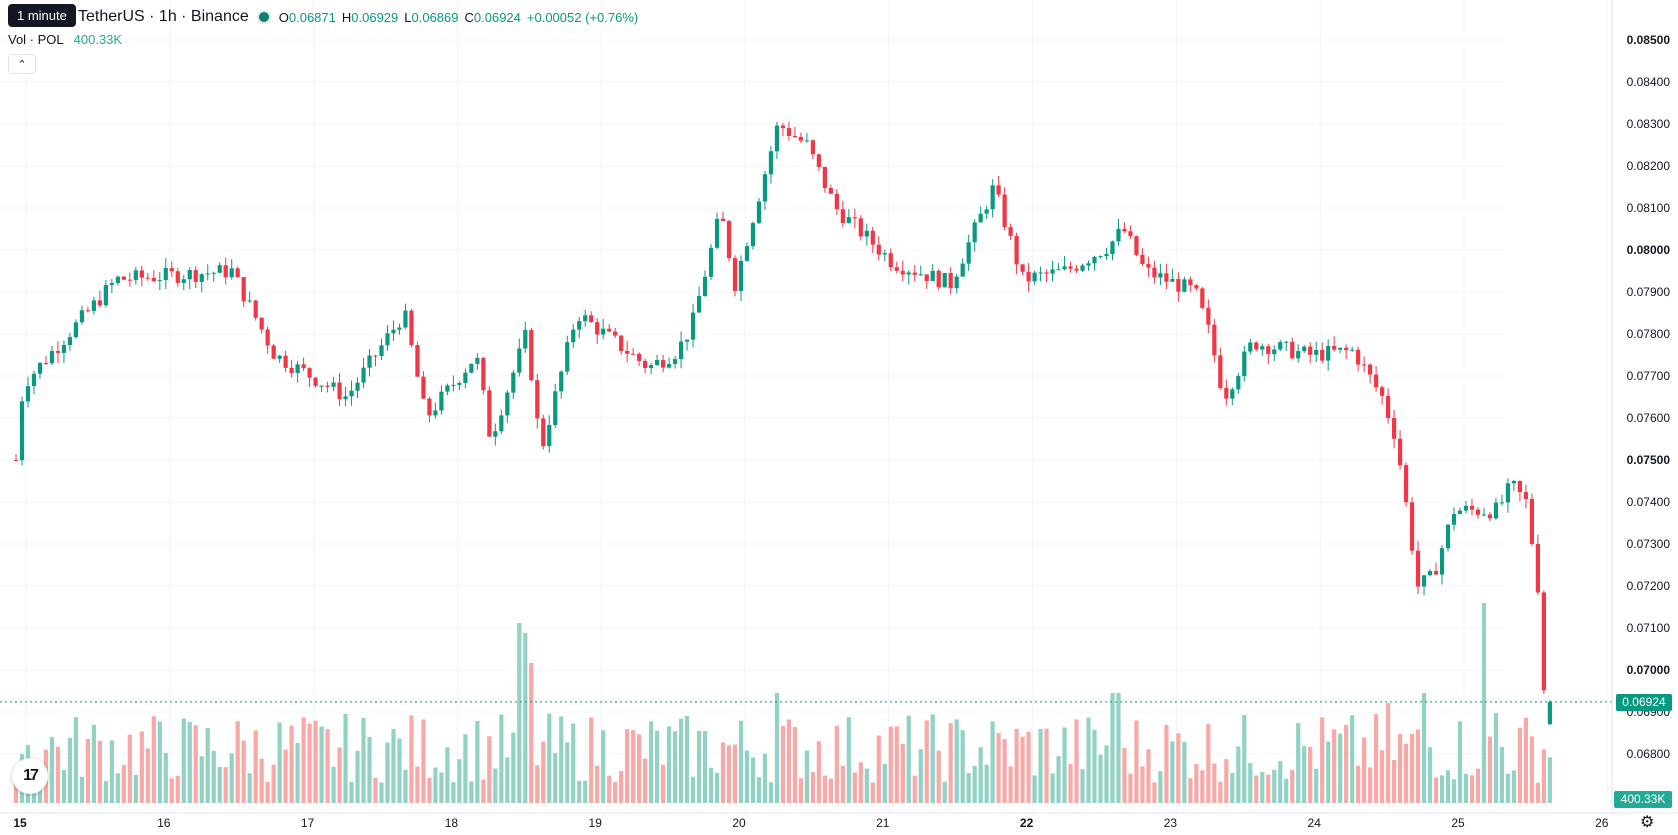  Describe the element at coordinates (1649, 82) in the screenshot. I see `y-tick-label: 0.08400` at that location.